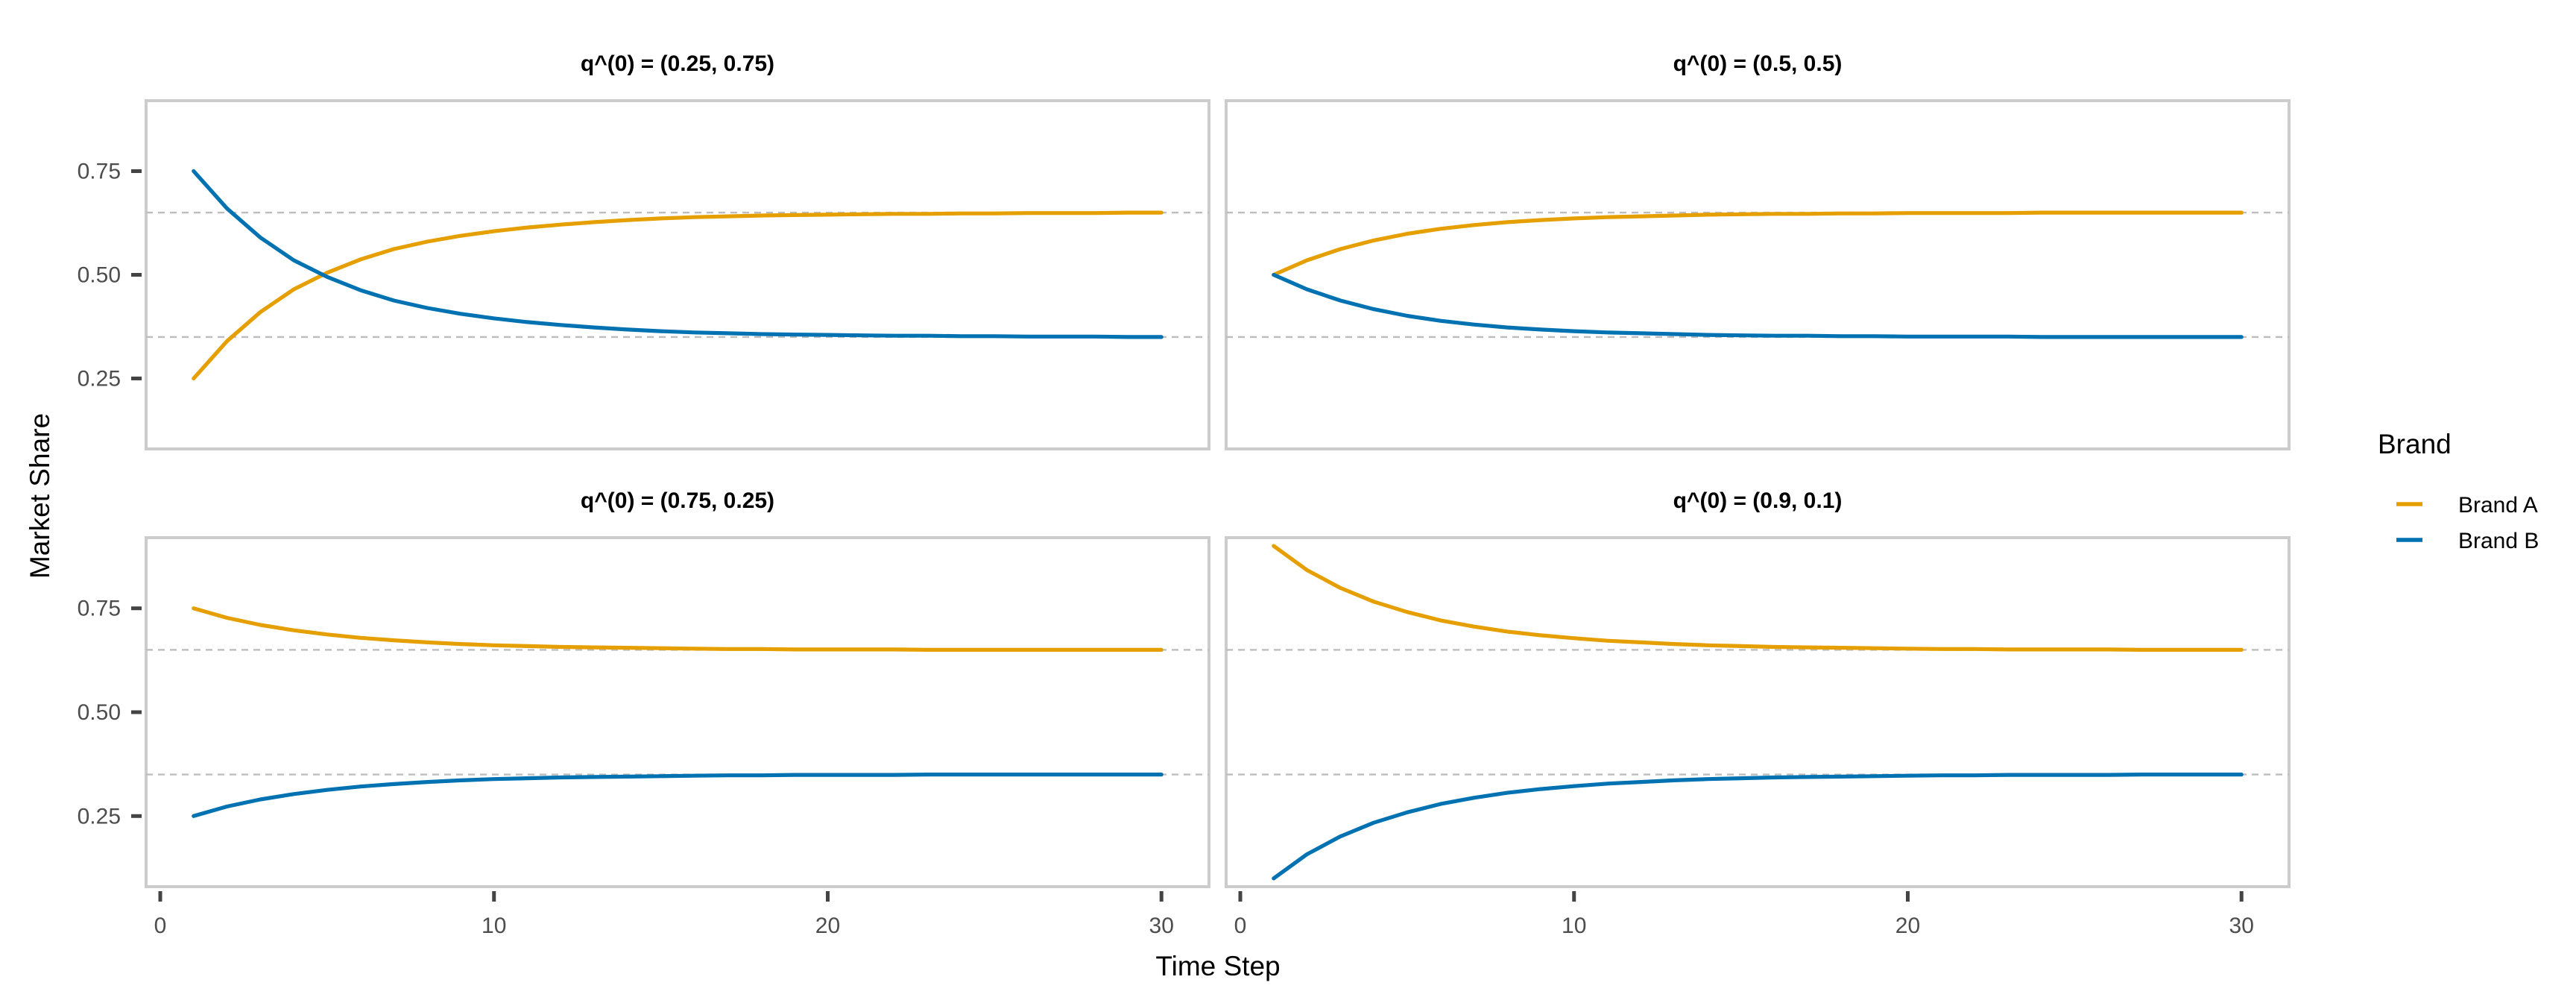 The image size is (2576, 1006). I want to click on panel-title: q^(0) = (0.9, 0.1), so click(1758, 501).